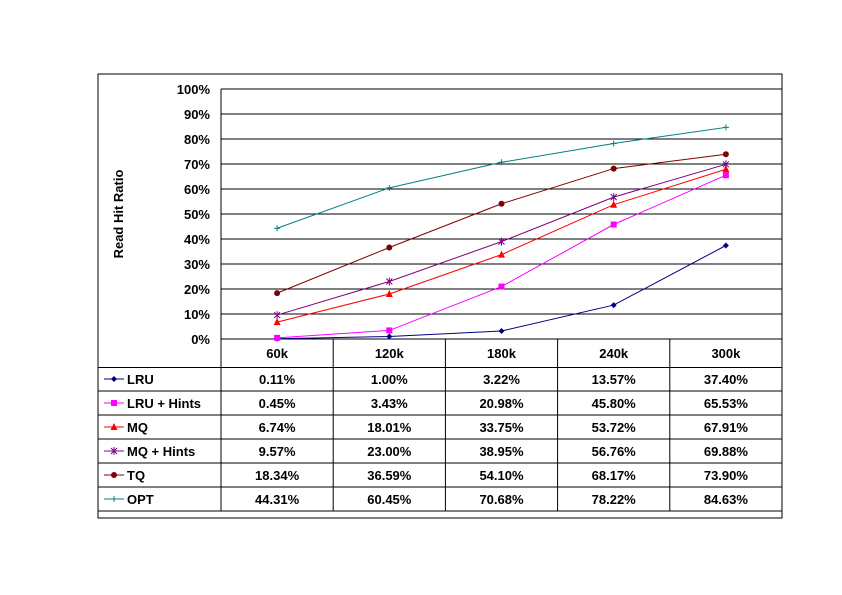 The width and height of the screenshot is (842, 595). I want to click on y-axis-label: Read Hit Ratio, so click(118, 214).